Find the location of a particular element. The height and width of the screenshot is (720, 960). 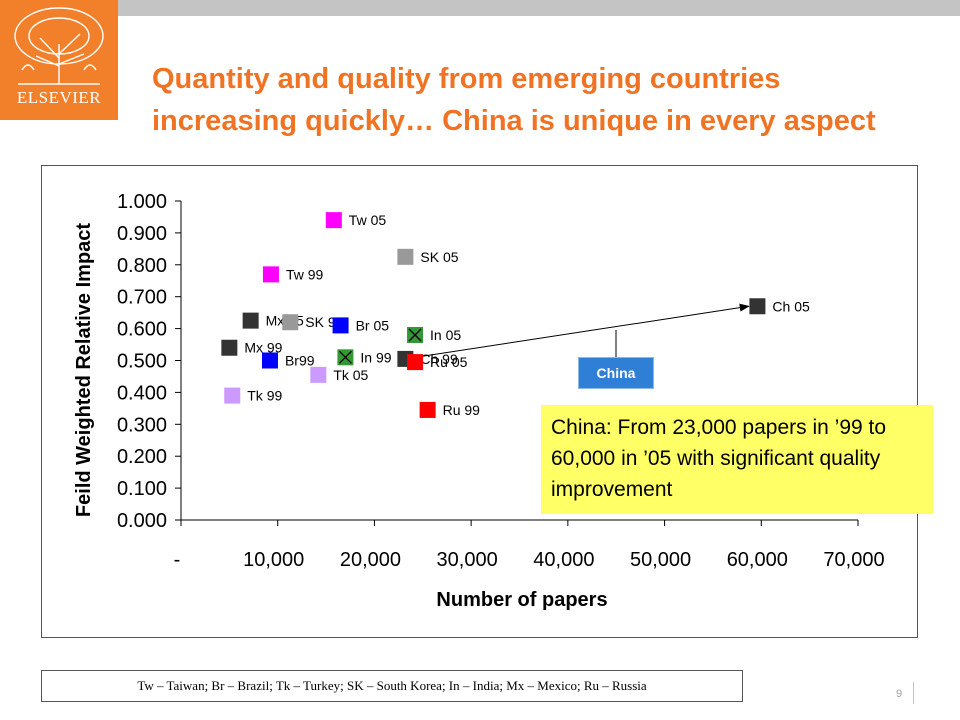

y-tick-label: 0.600 is located at coordinates (142, 330).